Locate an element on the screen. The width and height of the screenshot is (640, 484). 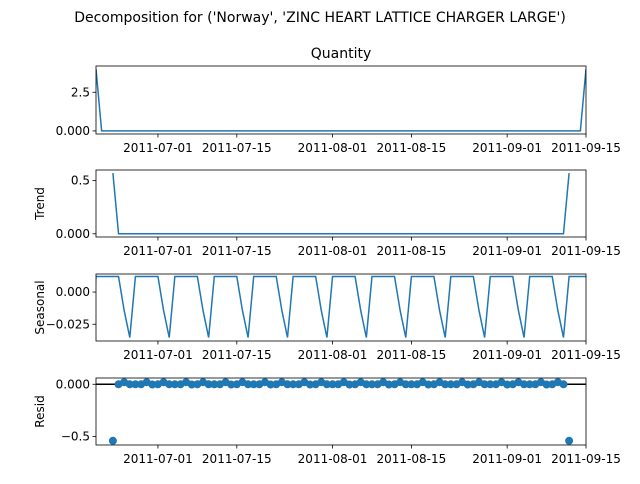
trend-series-line is located at coordinates (341, 204).